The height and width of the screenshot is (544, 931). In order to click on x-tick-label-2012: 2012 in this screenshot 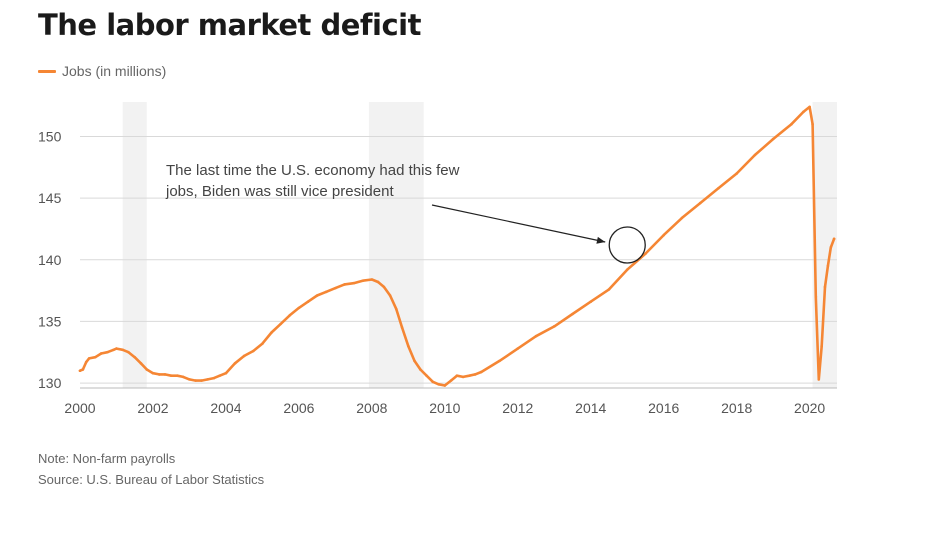, I will do `click(517, 408)`.